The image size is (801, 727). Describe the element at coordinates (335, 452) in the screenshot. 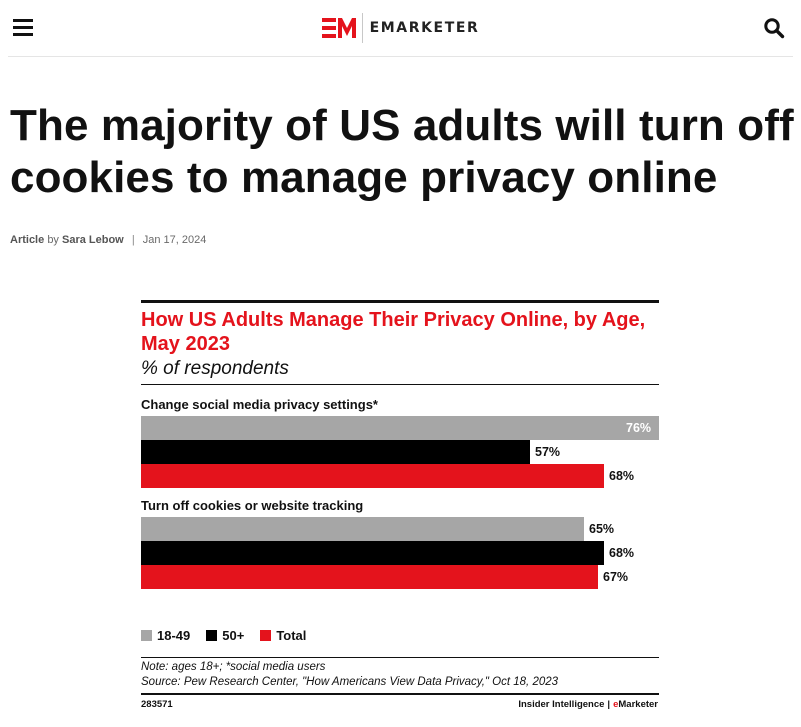

I see `bar-50-plus-cat0` at that location.